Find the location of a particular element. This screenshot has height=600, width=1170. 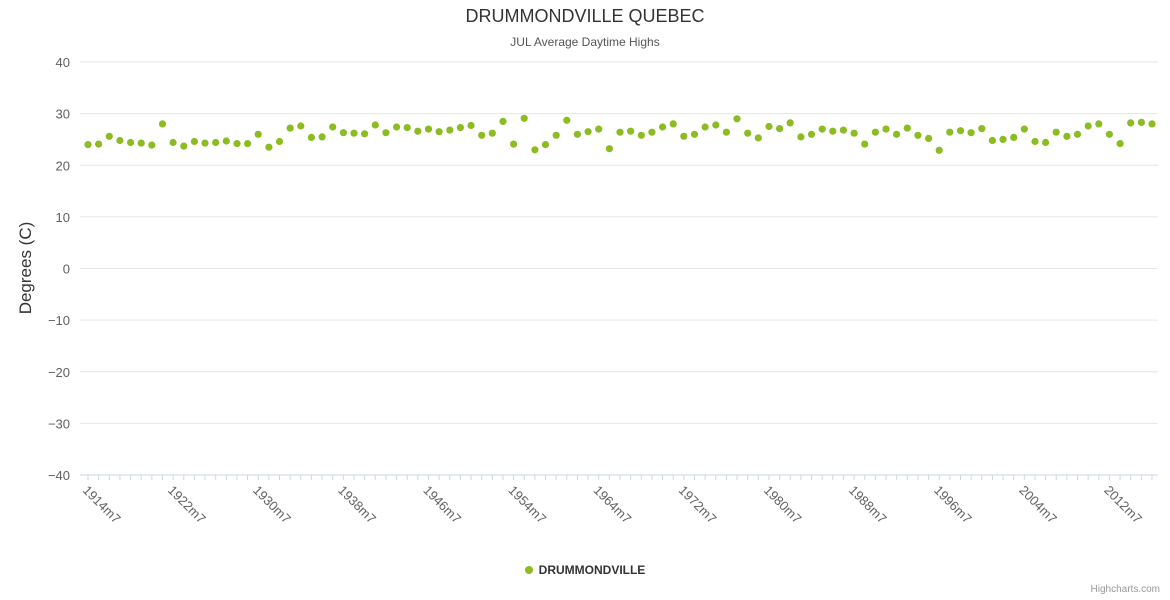

legend: DRUMMONDVILLE is located at coordinates (585, 570).